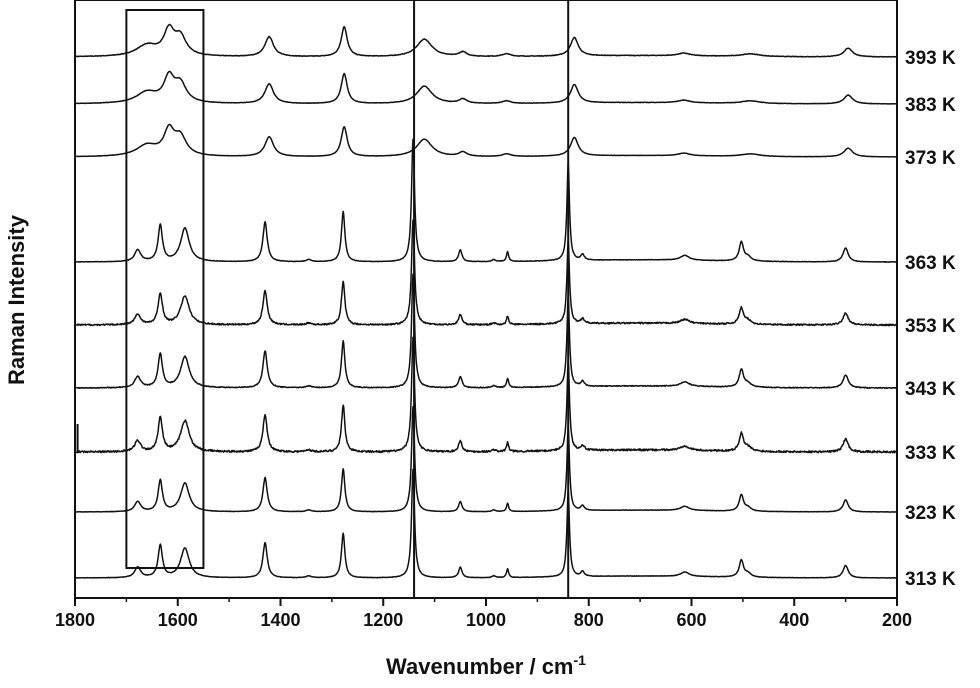  Describe the element at coordinates (486, 40) in the screenshot. I see `spectrum-line-393k` at that location.